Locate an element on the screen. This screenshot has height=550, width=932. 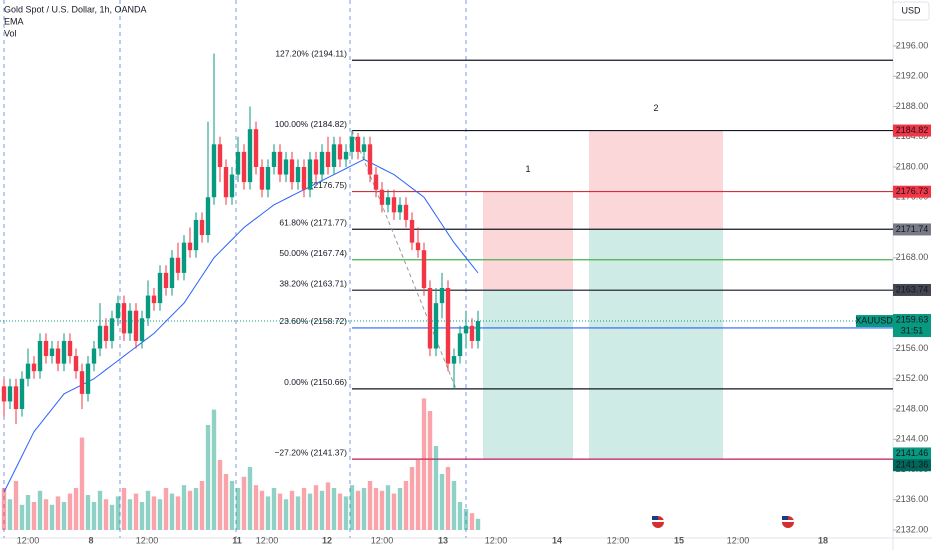
chart-title: Gold Spot / U.S. Dollar, 1h, OANDA is located at coordinates (75, 9).